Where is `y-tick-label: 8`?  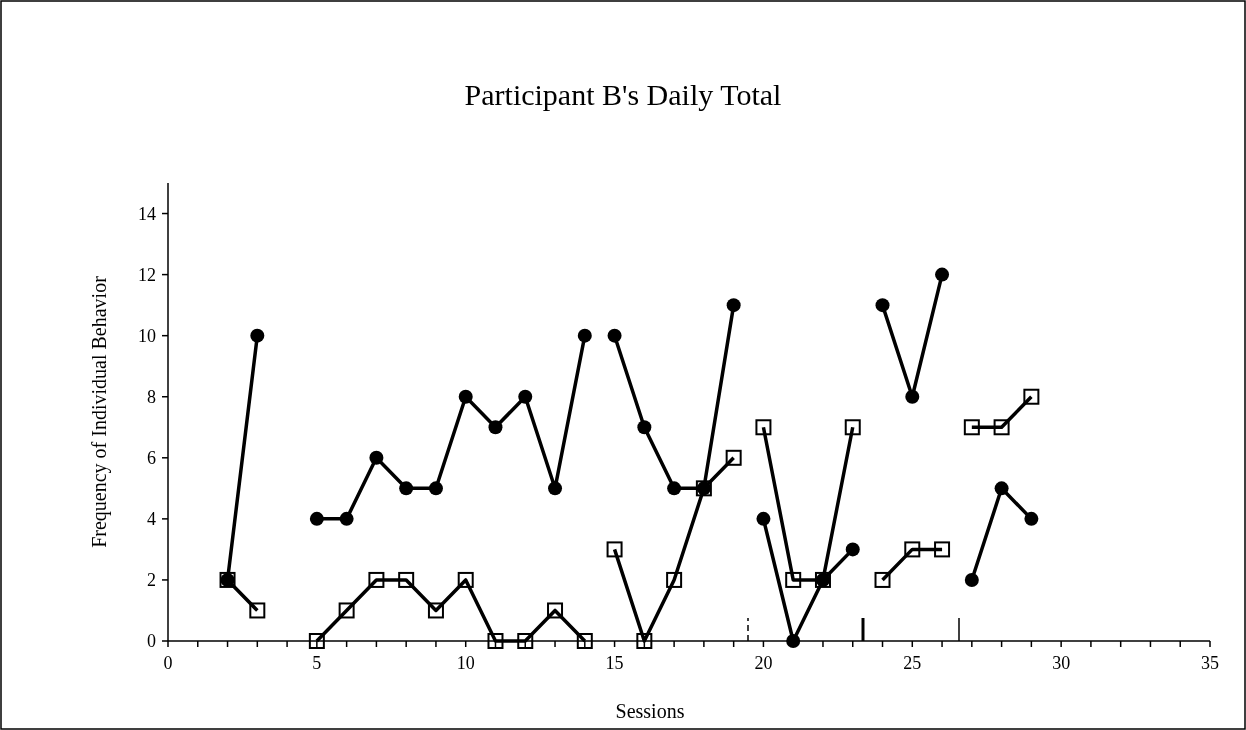
y-tick-label: 8 is located at coordinates (151, 397).